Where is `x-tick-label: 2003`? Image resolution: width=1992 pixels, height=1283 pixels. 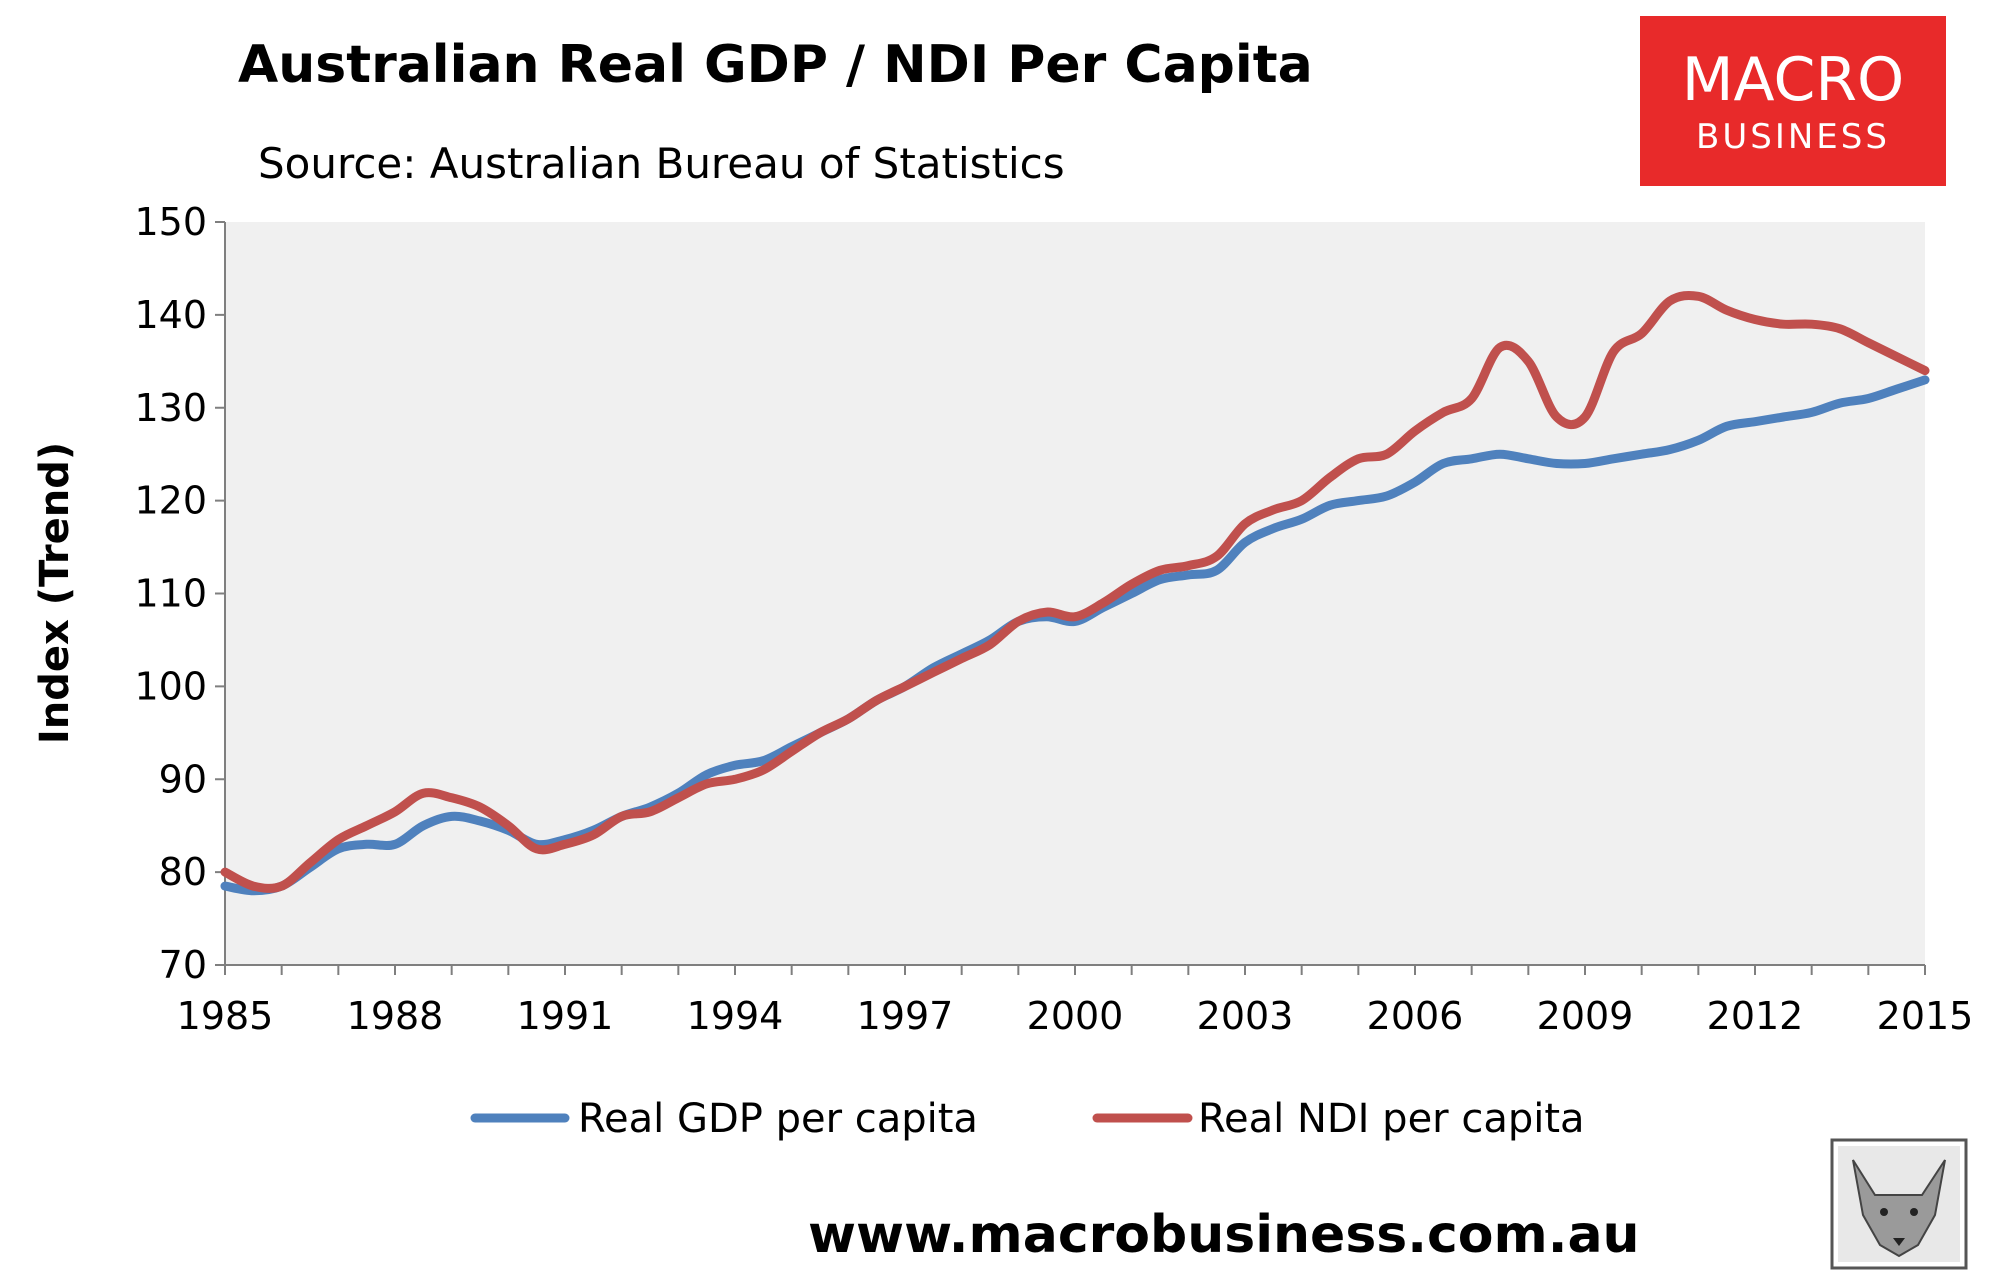
x-tick-label: 2003 is located at coordinates (1245, 1016).